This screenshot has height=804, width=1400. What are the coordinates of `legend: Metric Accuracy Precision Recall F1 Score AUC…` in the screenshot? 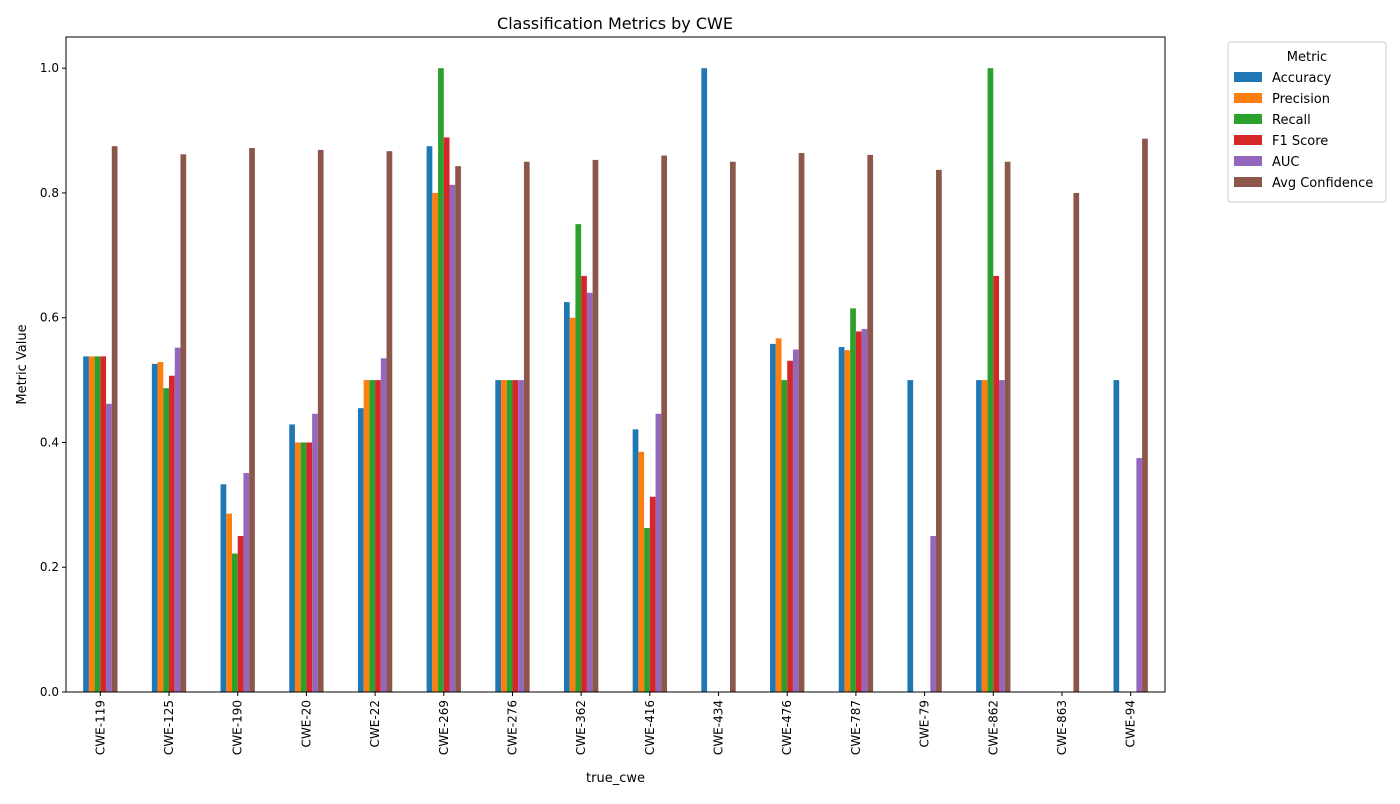 It's located at (1307, 122).